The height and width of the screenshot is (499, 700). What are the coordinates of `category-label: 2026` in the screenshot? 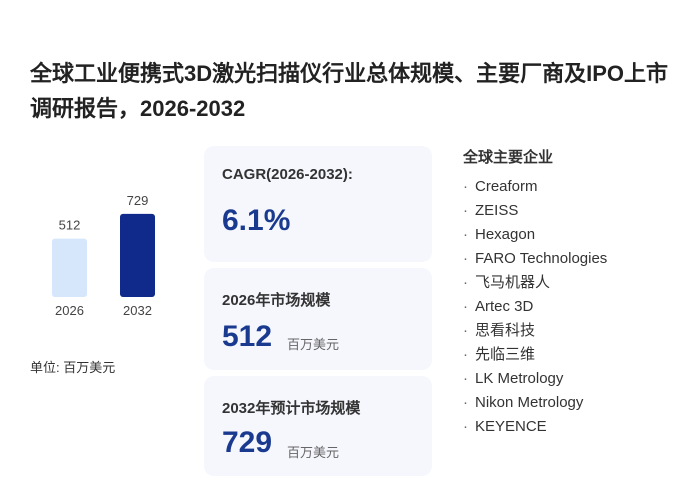 It's located at (69, 310).